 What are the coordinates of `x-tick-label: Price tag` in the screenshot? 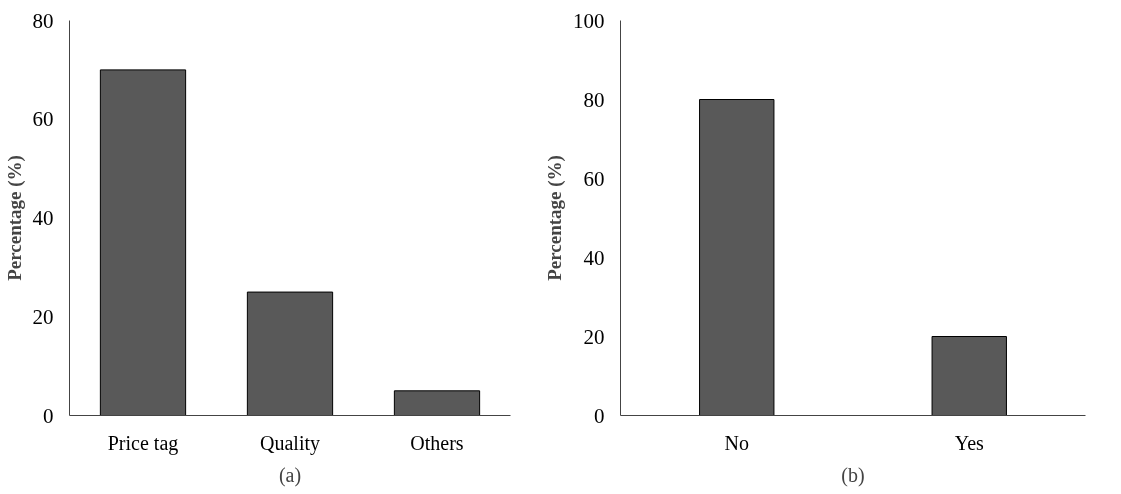 It's located at (143, 443).